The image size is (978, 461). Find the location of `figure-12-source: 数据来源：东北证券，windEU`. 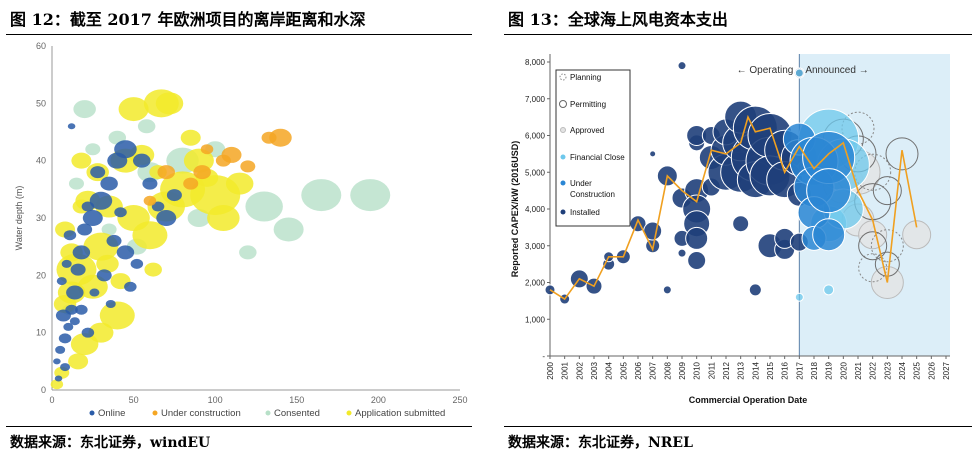

figure-12-source: 数据来源：东北证券，windEU is located at coordinates (110, 443).